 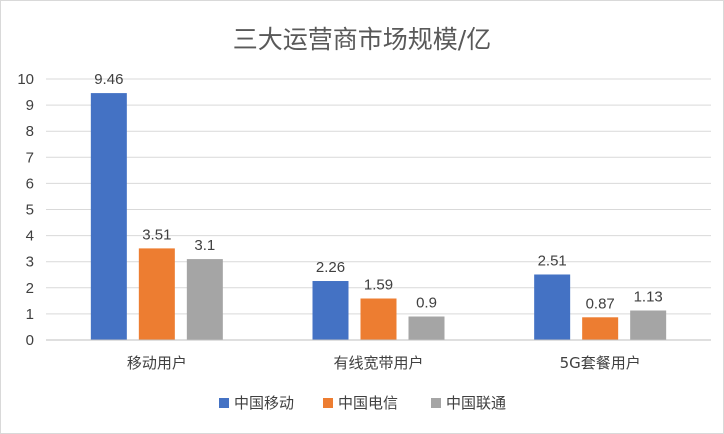 What do you see at coordinates (30, 236) in the screenshot?
I see `y-tick-label: 4` at bounding box center [30, 236].